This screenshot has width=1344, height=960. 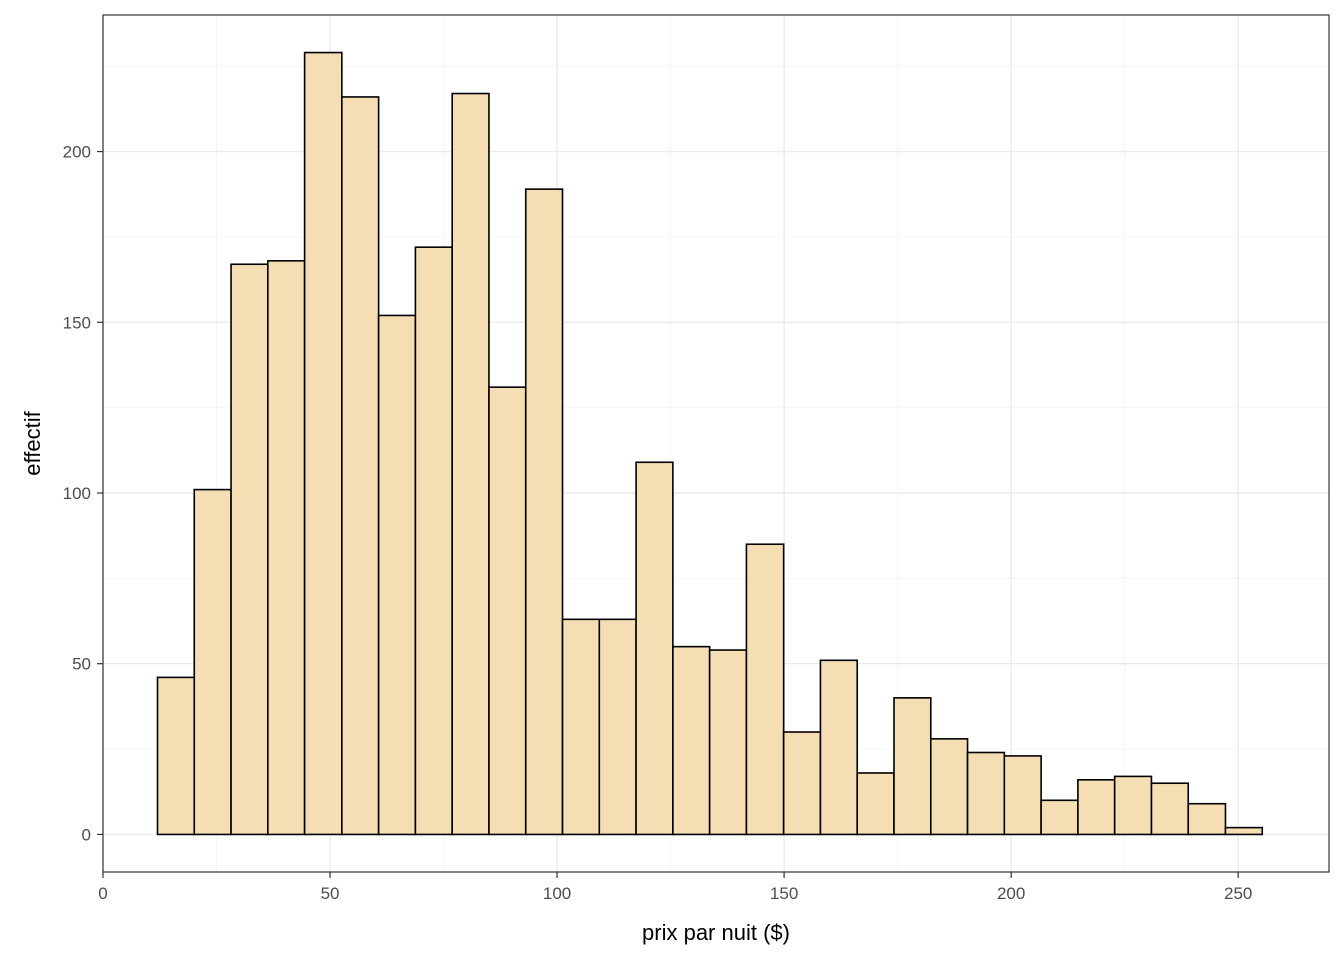 What do you see at coordinates (32, 442) in the screenshot?
I see `y-axis-title: effectif` at bounding box center [32, 442].